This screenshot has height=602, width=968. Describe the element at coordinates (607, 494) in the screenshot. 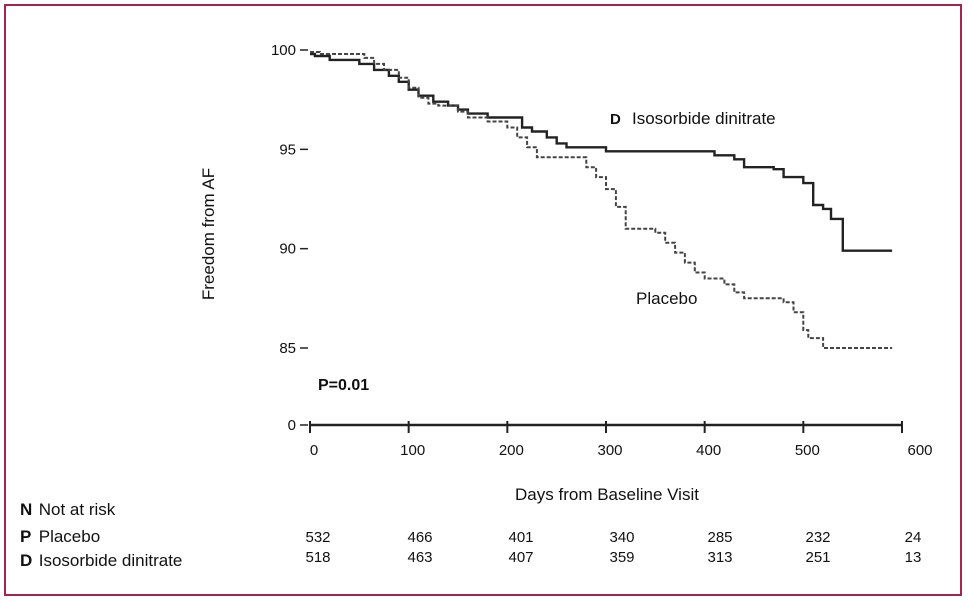

I see `x-axis-label: Days from Baseline Visit` at that location.